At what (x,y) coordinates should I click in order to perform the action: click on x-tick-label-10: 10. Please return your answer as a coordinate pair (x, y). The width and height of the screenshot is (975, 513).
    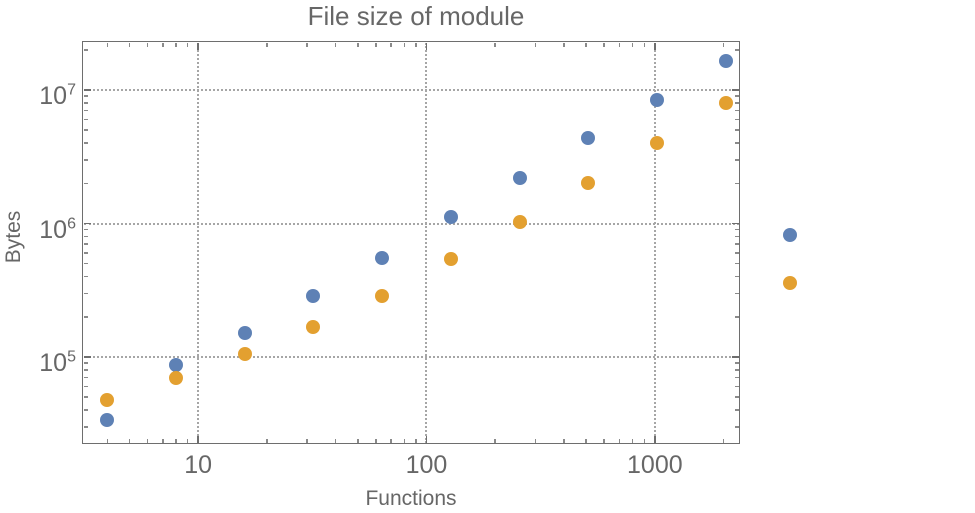
    Looking at the image, I should click on (198, 465).